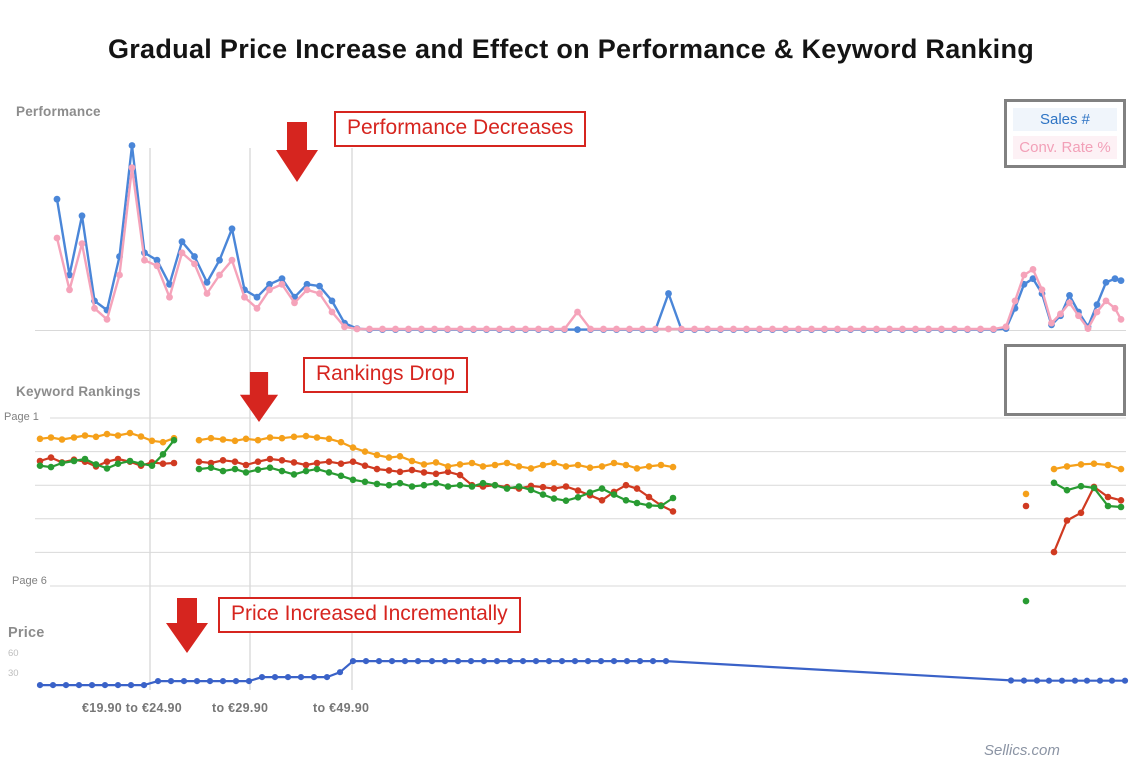 The image size is (1142, 783). Describe the element at coordinates (78, 391) in the screenshot. I see `rankings-section-label: Keyword Rankings` at that location.